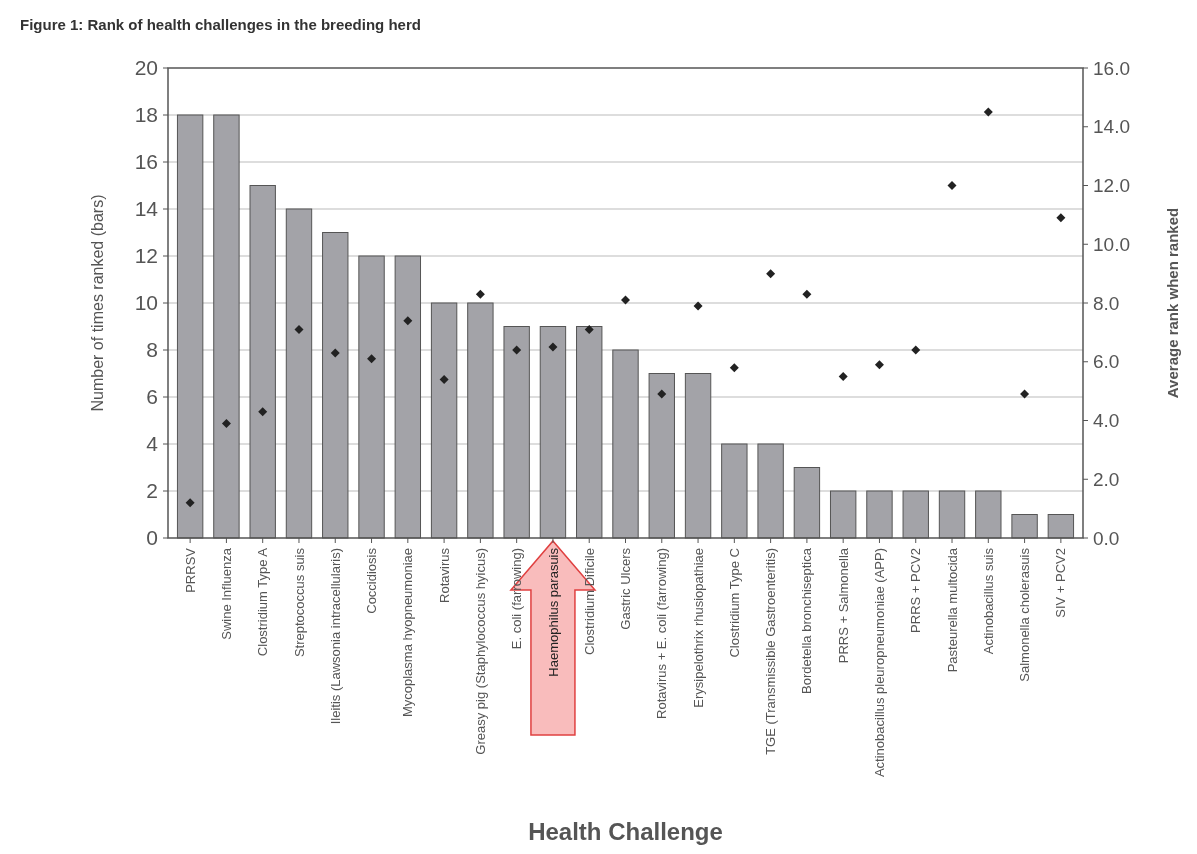 The height and width of the screenshot is (854, 1197). I want to click on x-tick-label: Bordetella bronchiseptica, so click(807, 620).